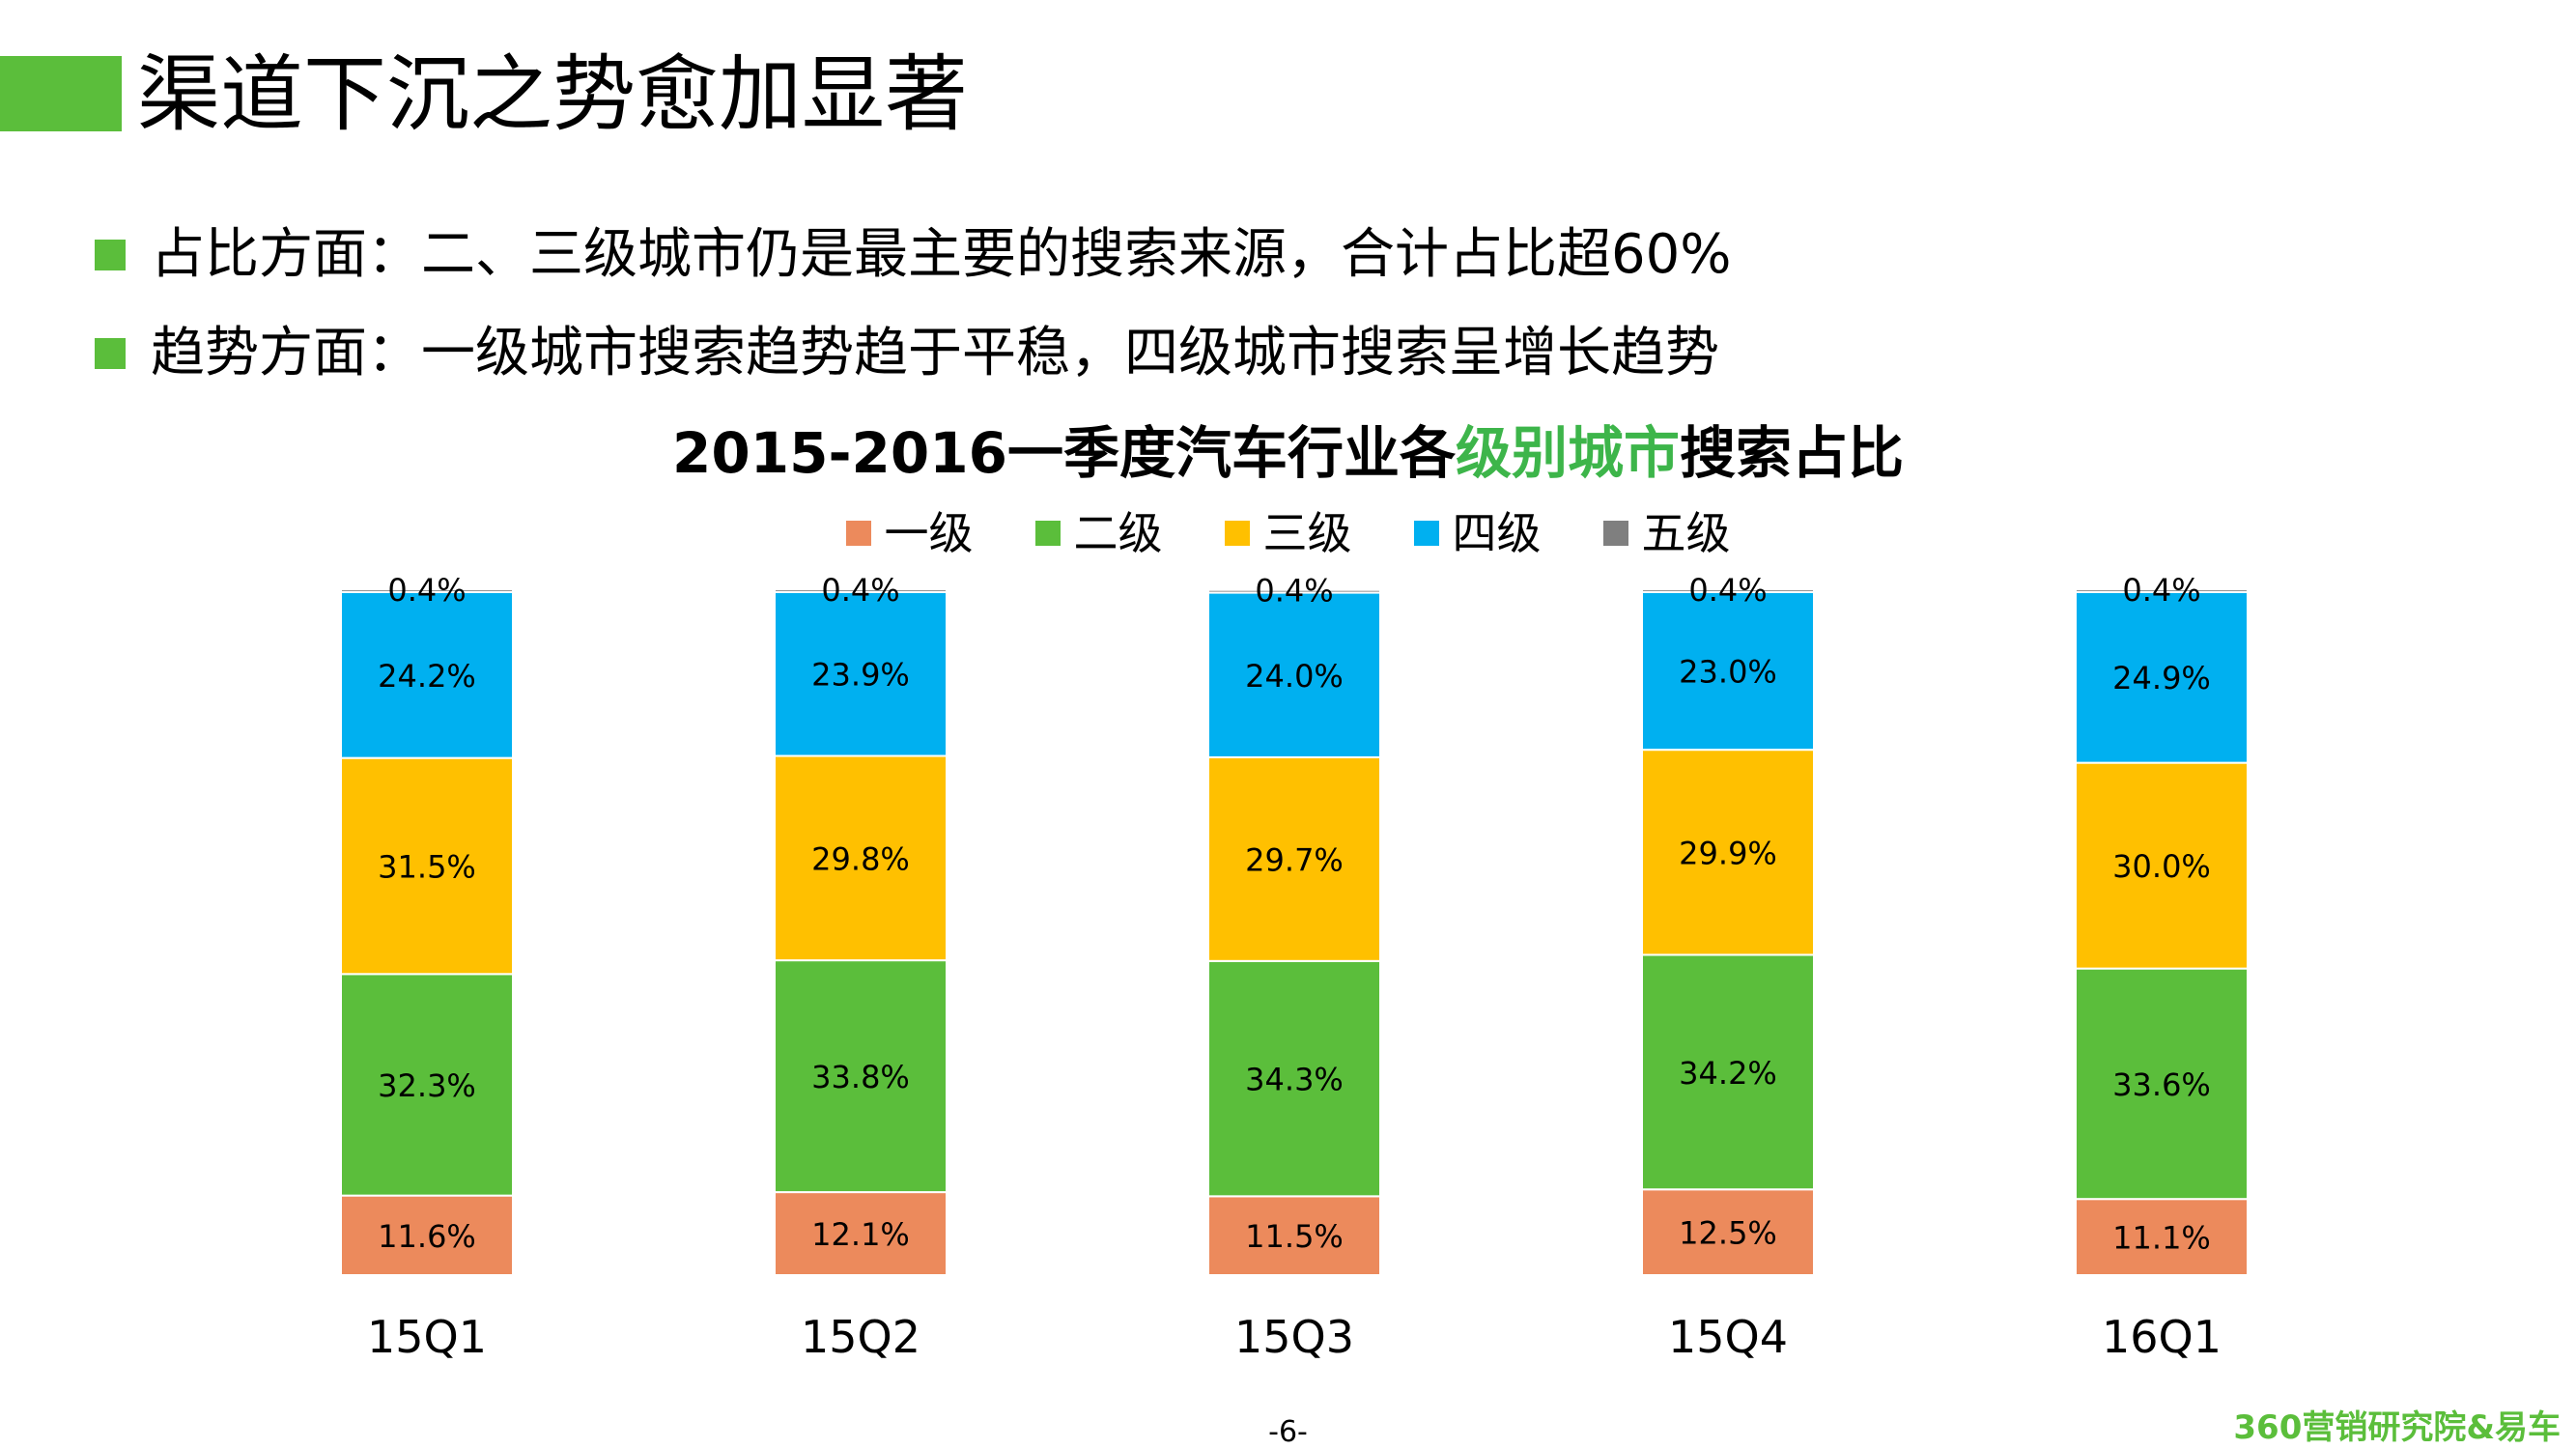 This screenshot has height=1449, width=2576. Describe the element at coordinates (1791, 453) in the screenshot. I see `chart-title-part-3: 搜索占比` at that location.